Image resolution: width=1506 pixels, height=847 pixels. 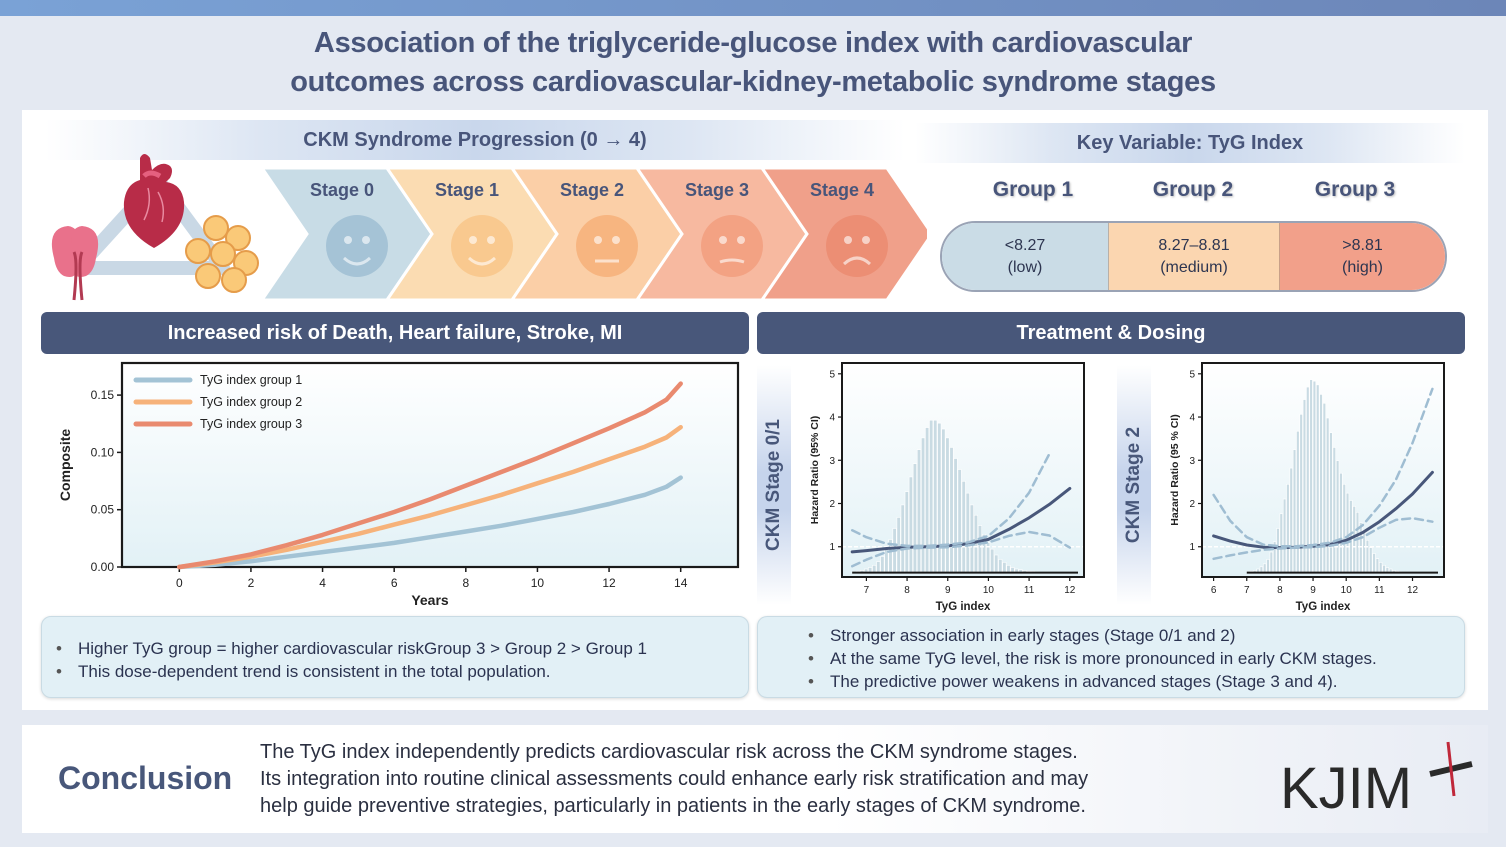 I want to click on tyg-group-1-label: Group 1, so click(x=1033, y=189).